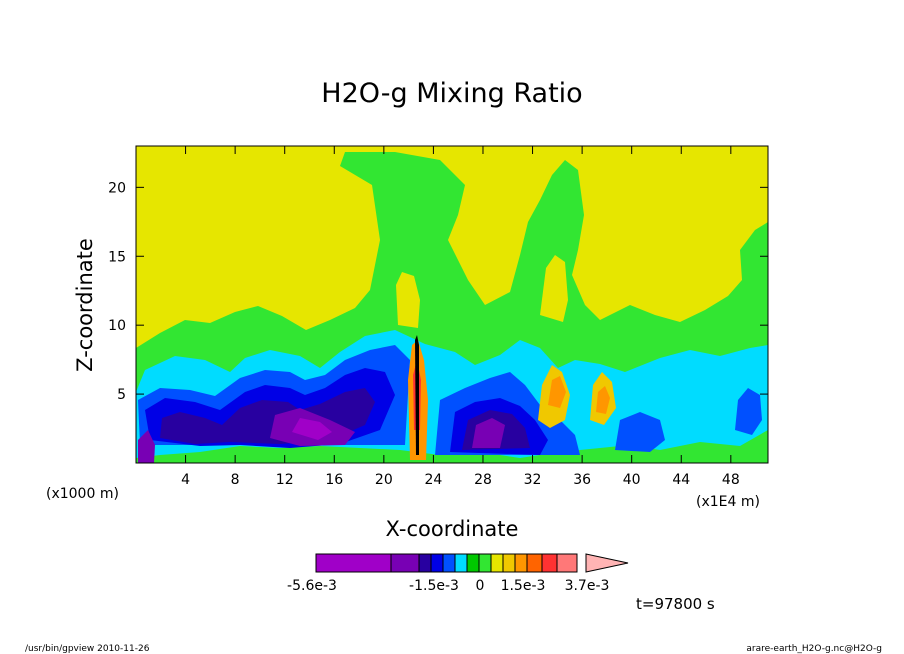 This screenshot has height=654, width=904. Describe the element at coordinates (681, 480) in the screenshot. I see `x-tick-label: 44` at that location.